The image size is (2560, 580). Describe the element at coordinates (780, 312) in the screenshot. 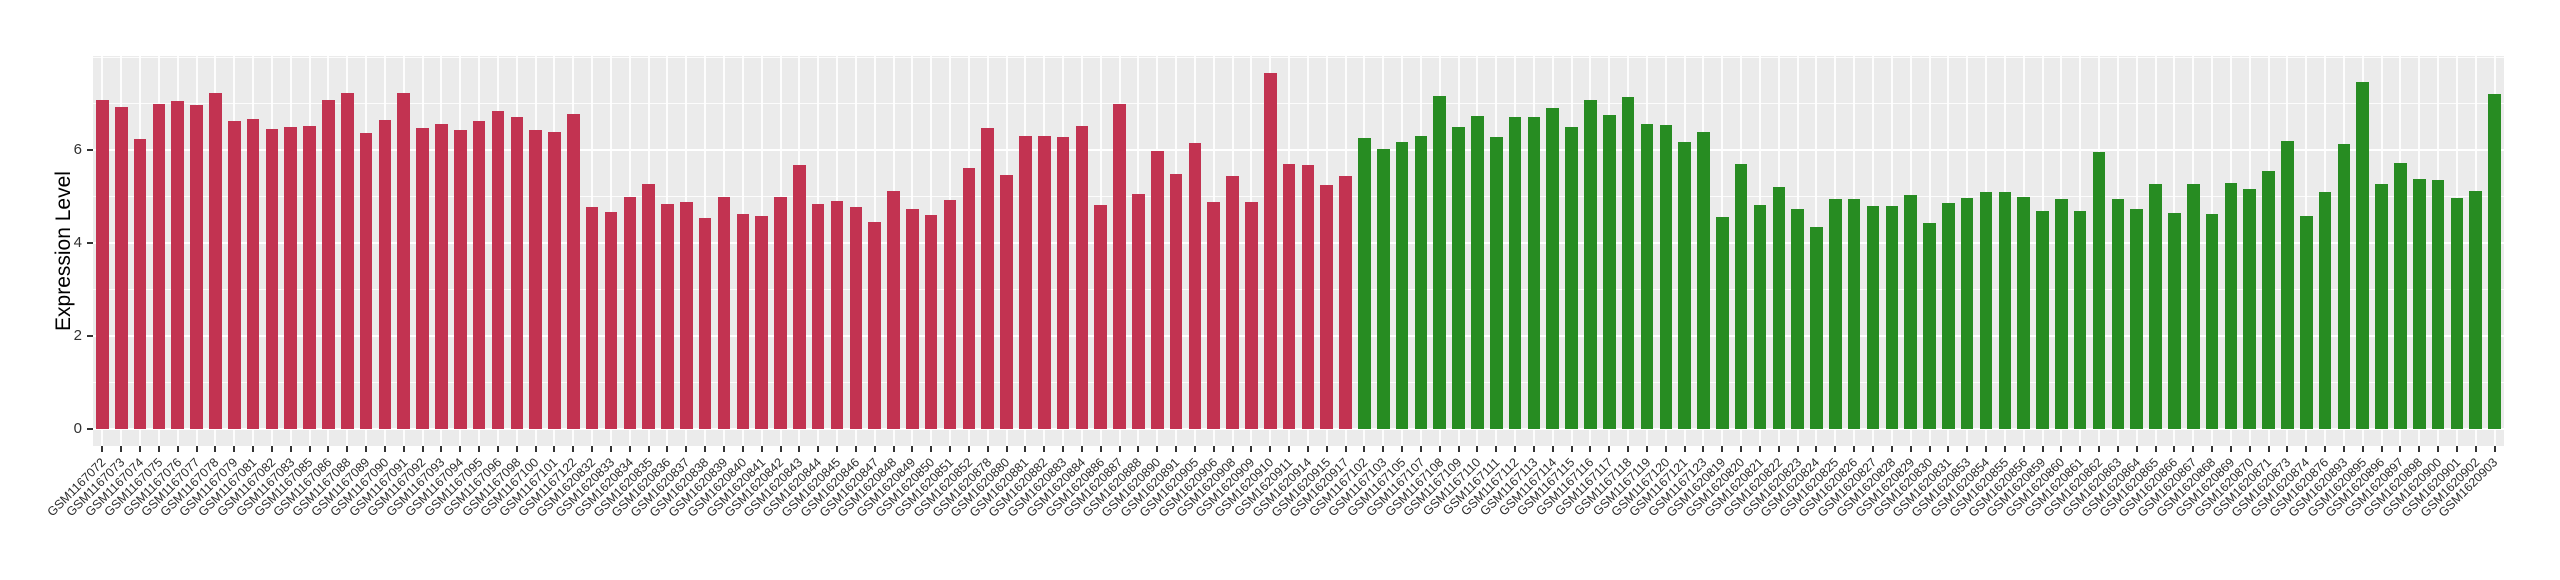

I see `bar-GSM1620842` at that location.